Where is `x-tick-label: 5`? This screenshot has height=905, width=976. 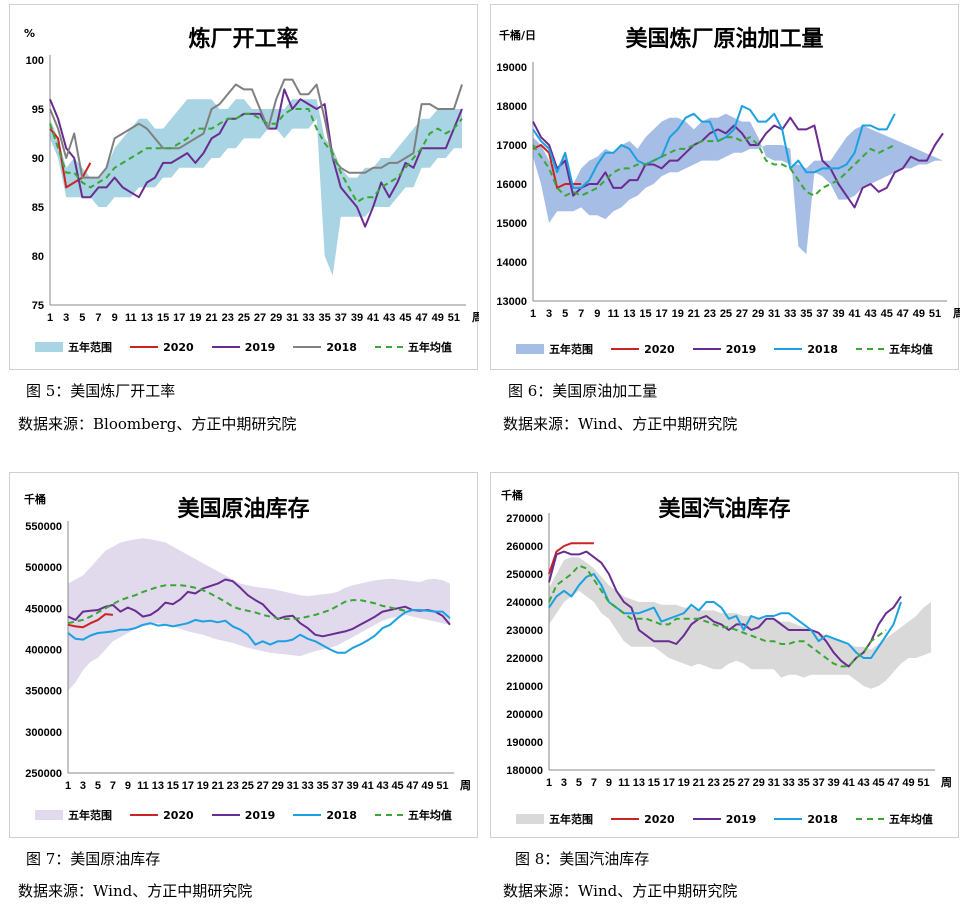 x-tick-label: 5 is located at coordinates (98, 786).